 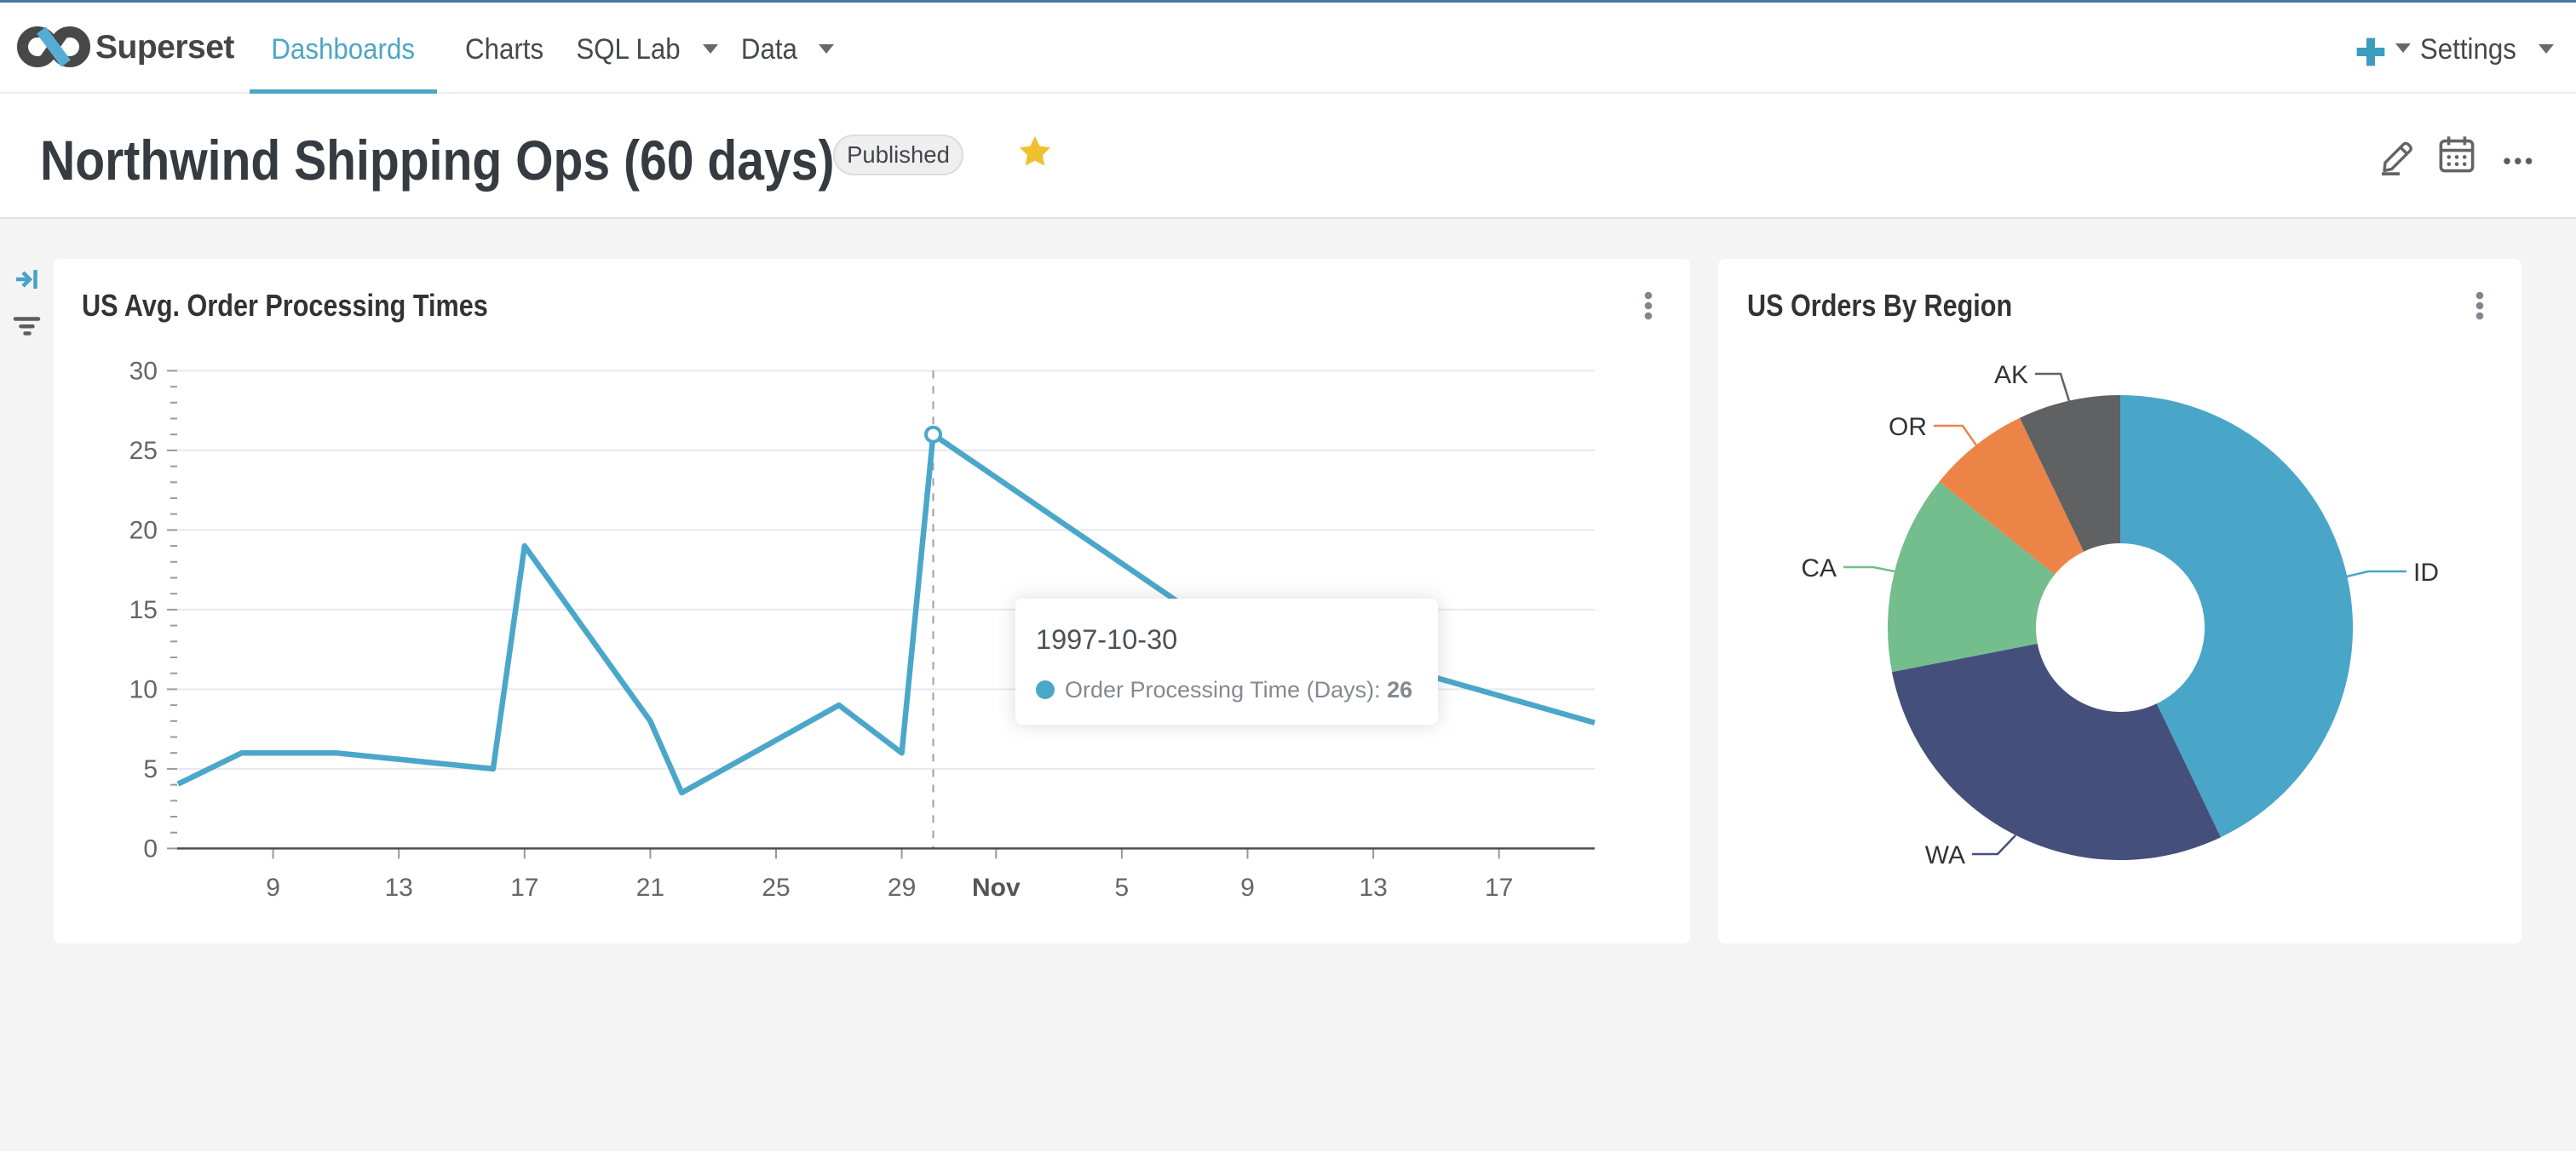 I want to click on svg-text: Nov, so click(x=996, y=888).